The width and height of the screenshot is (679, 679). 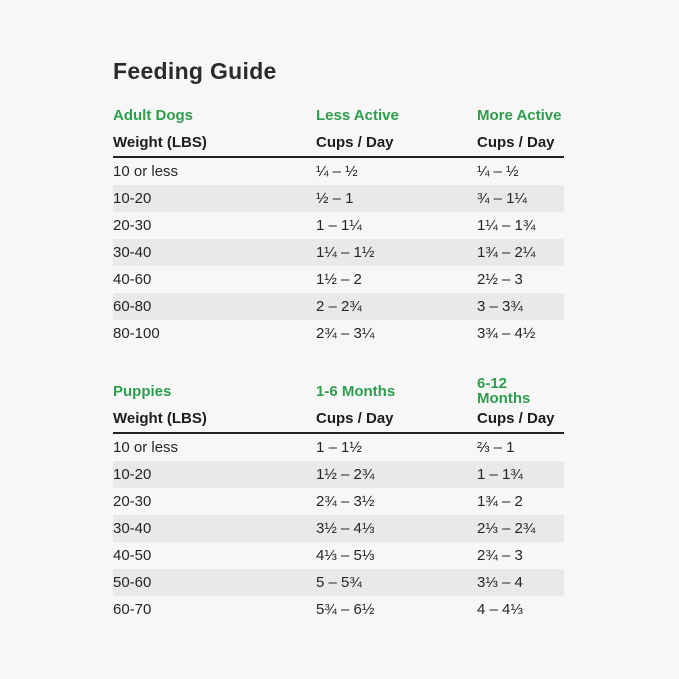 I want to click on less-active-cell: ¼ – ½, so click(x=337, y=171).